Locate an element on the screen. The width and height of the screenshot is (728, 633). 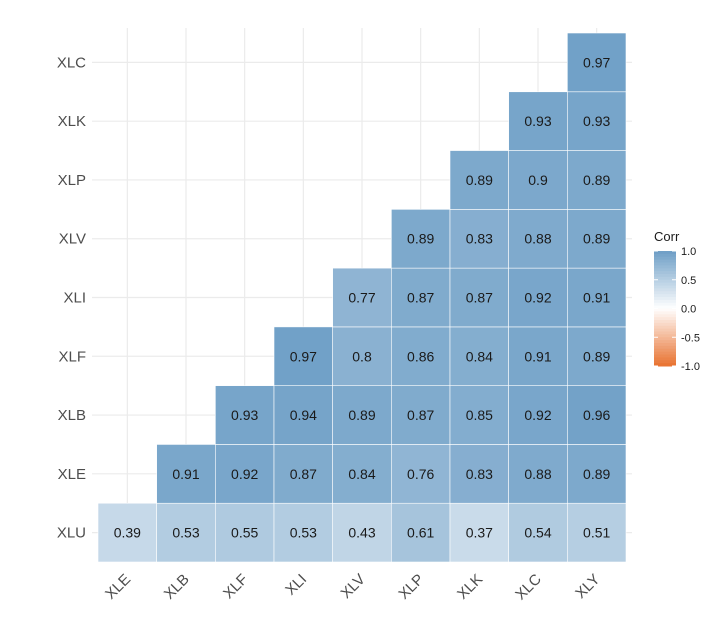
x-tick-label: XLB is located at coordinates (177, 587).